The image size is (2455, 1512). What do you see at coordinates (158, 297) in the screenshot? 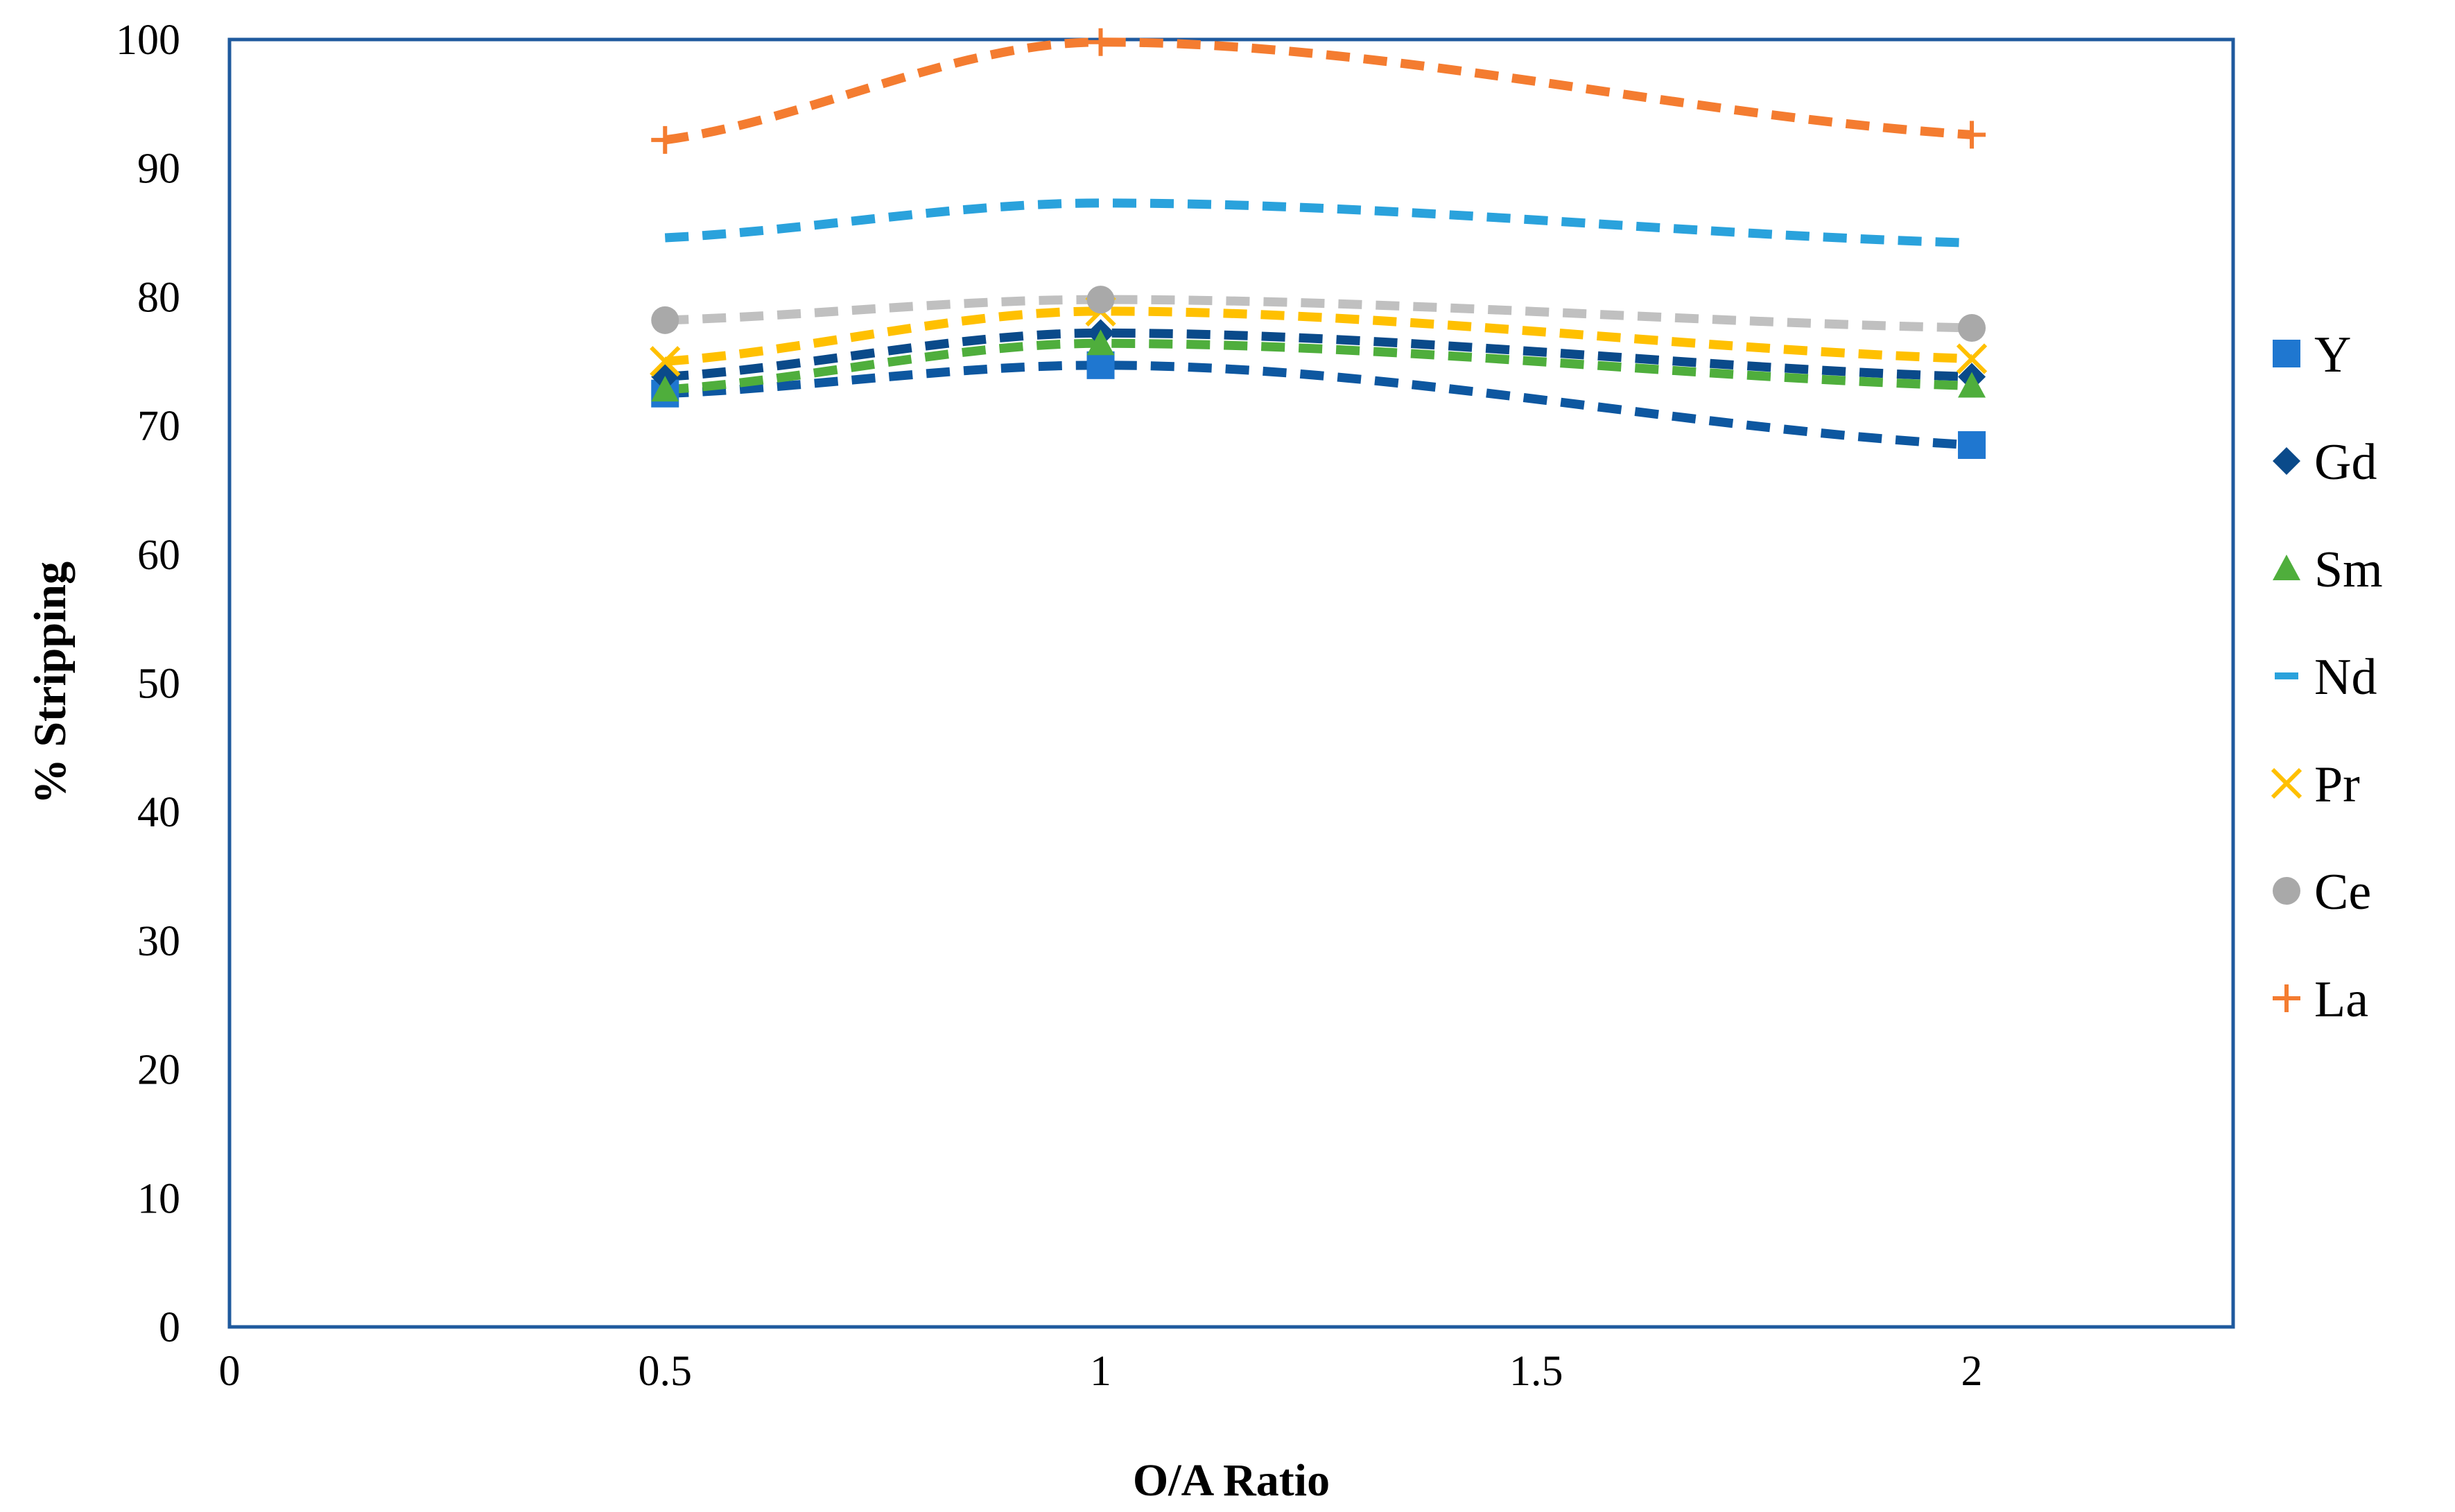
I see `y-tick-label: 80` at bounding box center [158, 297].